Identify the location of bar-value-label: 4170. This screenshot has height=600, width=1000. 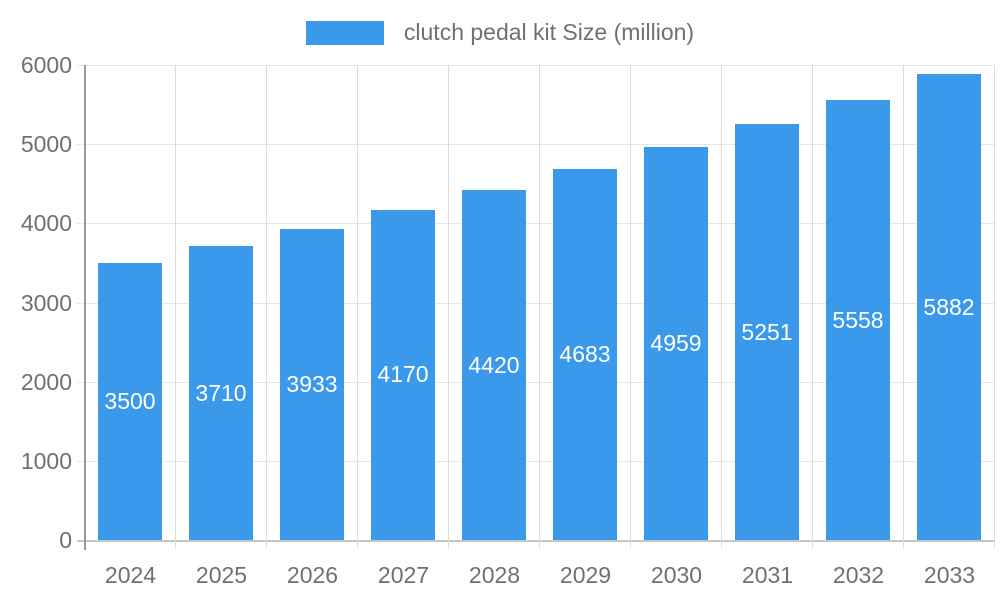
(403, 374).